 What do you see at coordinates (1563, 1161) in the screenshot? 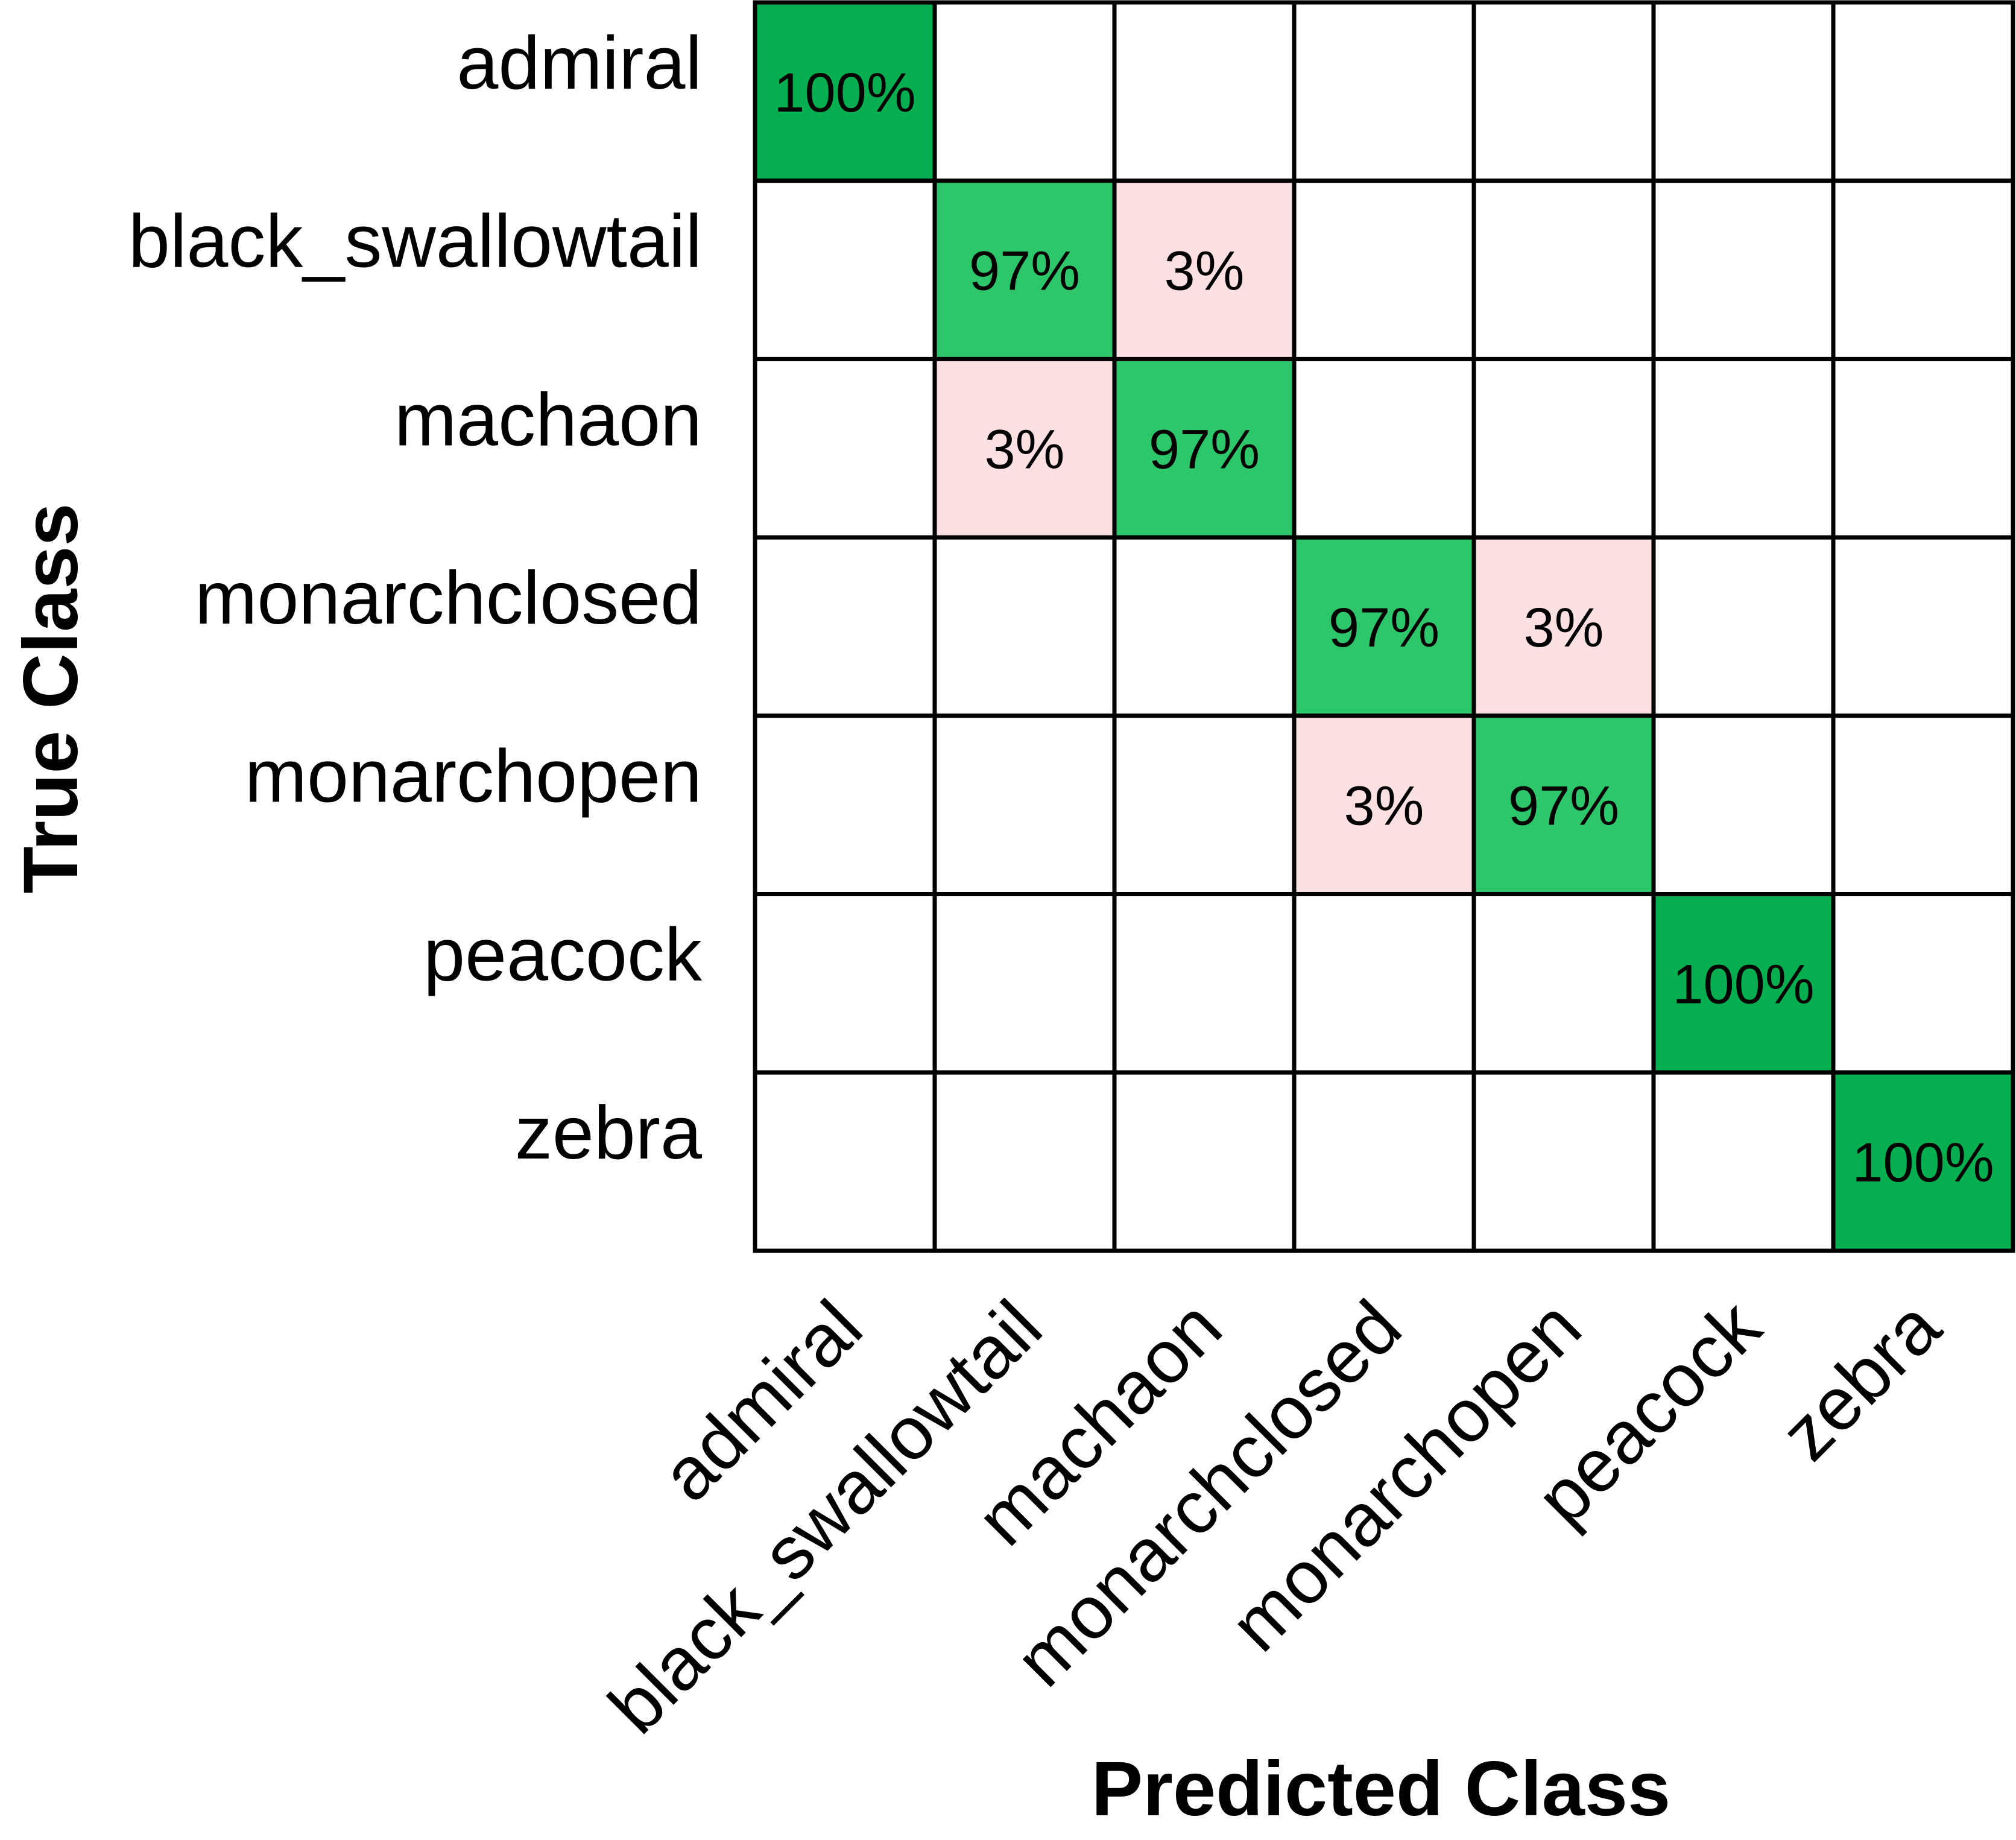
I see `matrix-cell-zebra-monarchopen` at bounding box center [1563, 1161].